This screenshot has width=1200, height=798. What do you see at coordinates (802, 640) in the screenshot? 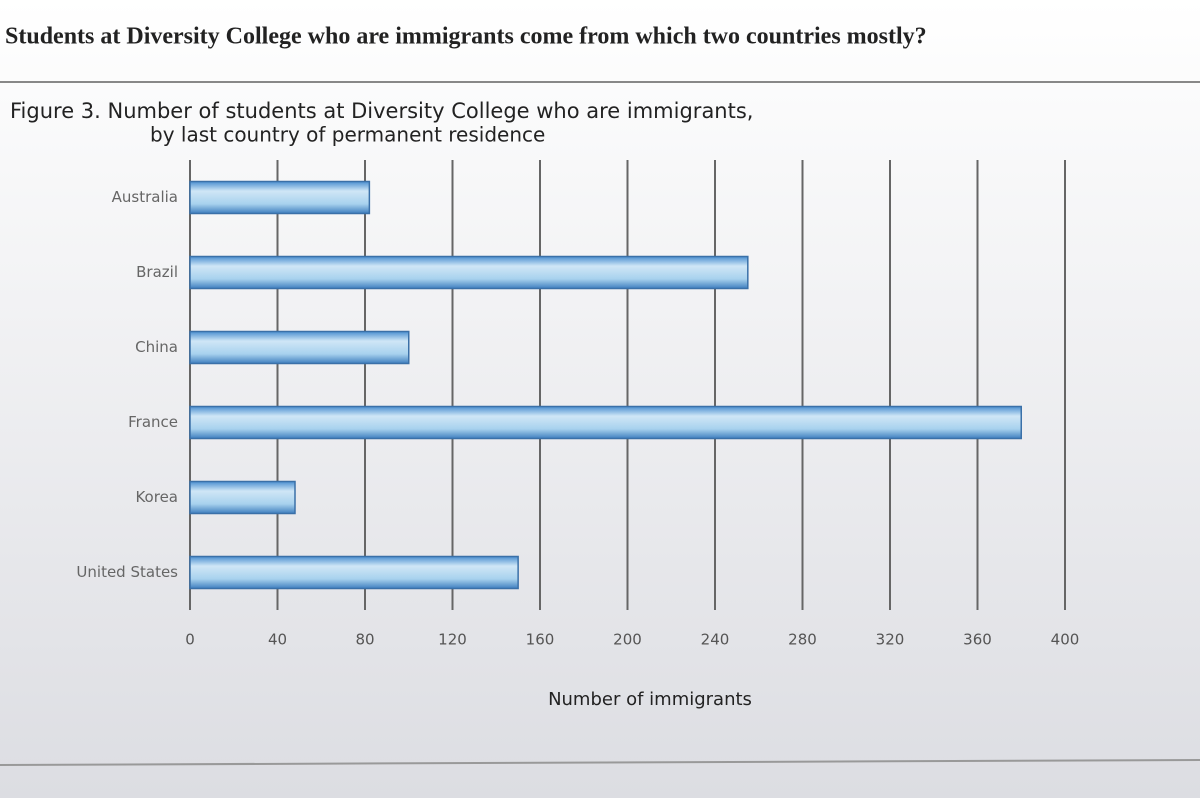
I see `x-tick-label: 280` at bounding box center [802, 640].